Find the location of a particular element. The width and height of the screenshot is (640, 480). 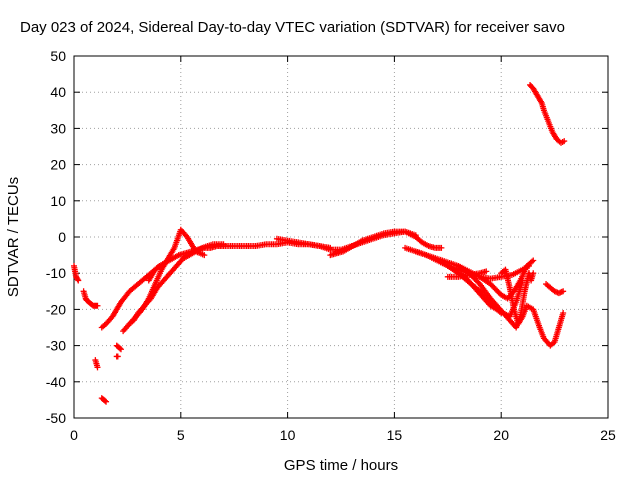

y-tick-label: 0 is located at coordinates (62, 237).